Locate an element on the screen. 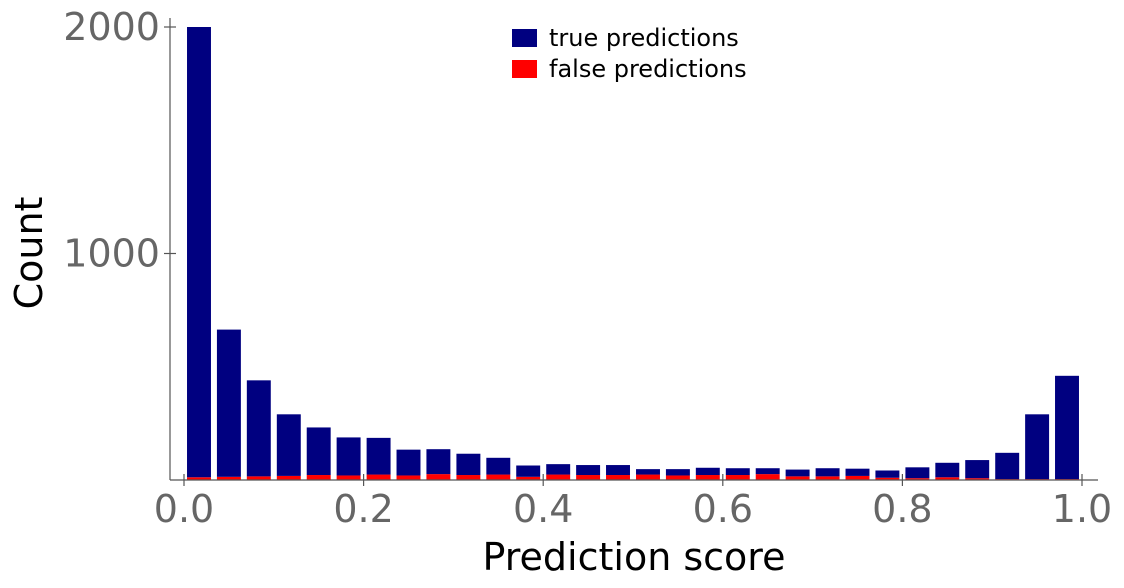  legend-label-1: false predictions is located at coordinates (648, 69).